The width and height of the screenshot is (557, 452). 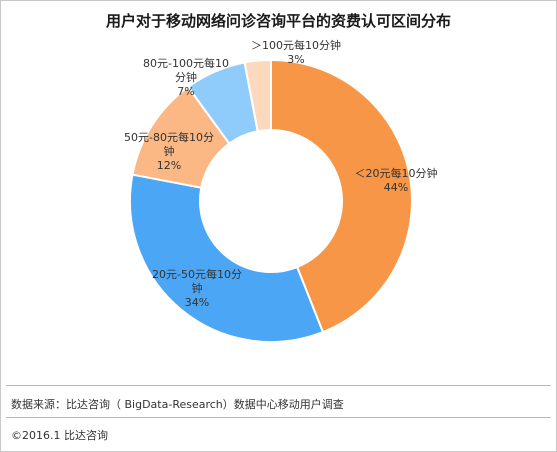 What do you see at coordinates (278, 21) in the screenshot?
I see `chart-title: 用户对于移动网络问诊咨询平台的资费认可区间分布` at bounding box center [278, 21].